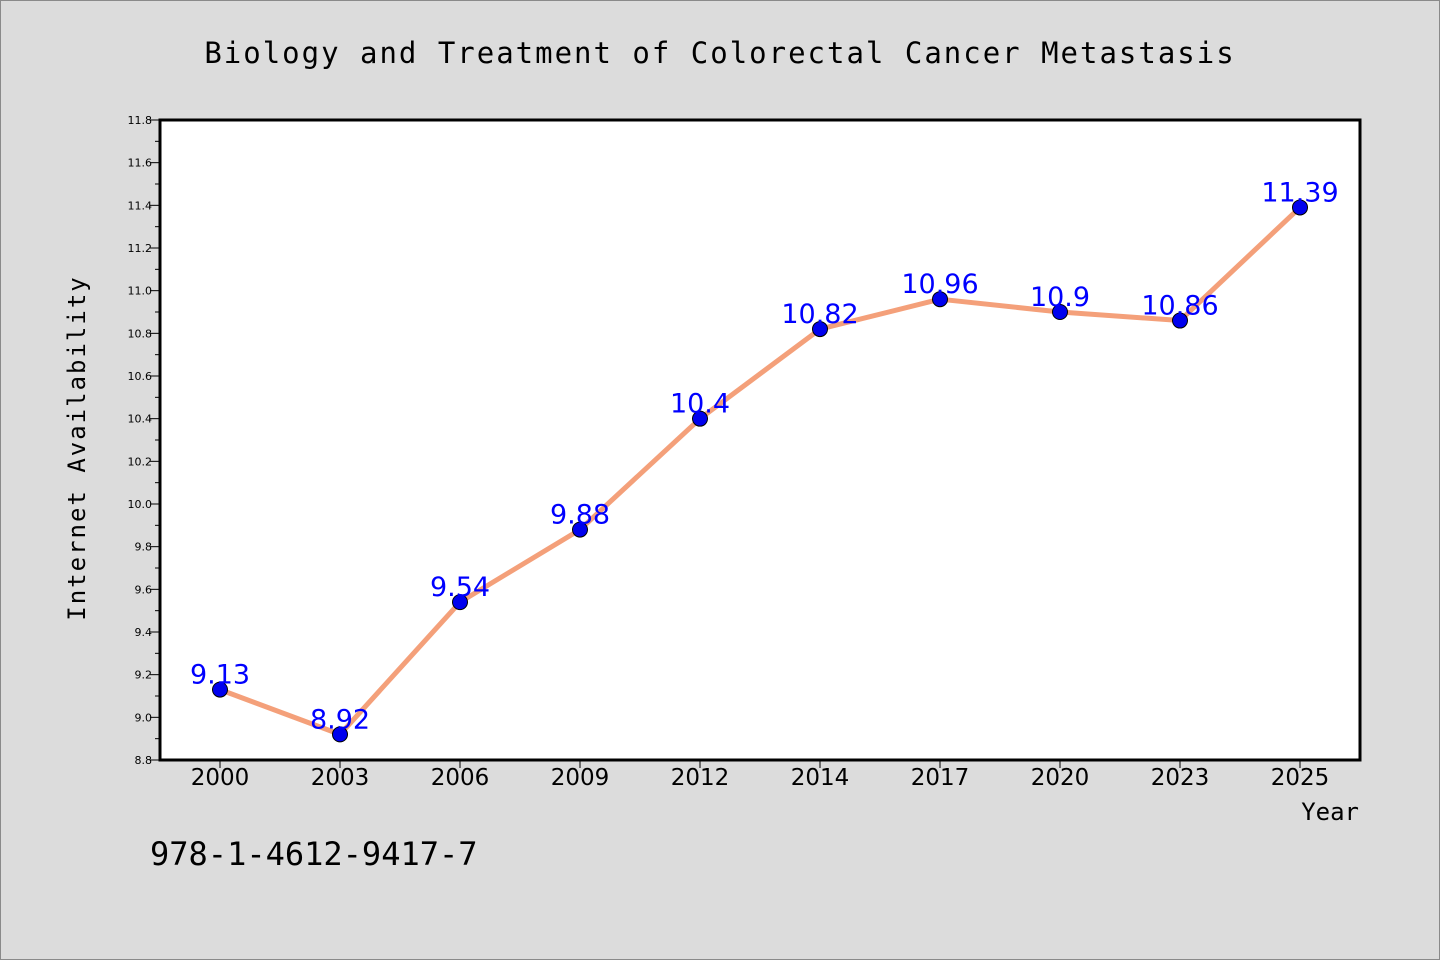  Describe the element at coordinates (140, 376) in the screenshot. I see `y-tick-label: 10.6` at that location.